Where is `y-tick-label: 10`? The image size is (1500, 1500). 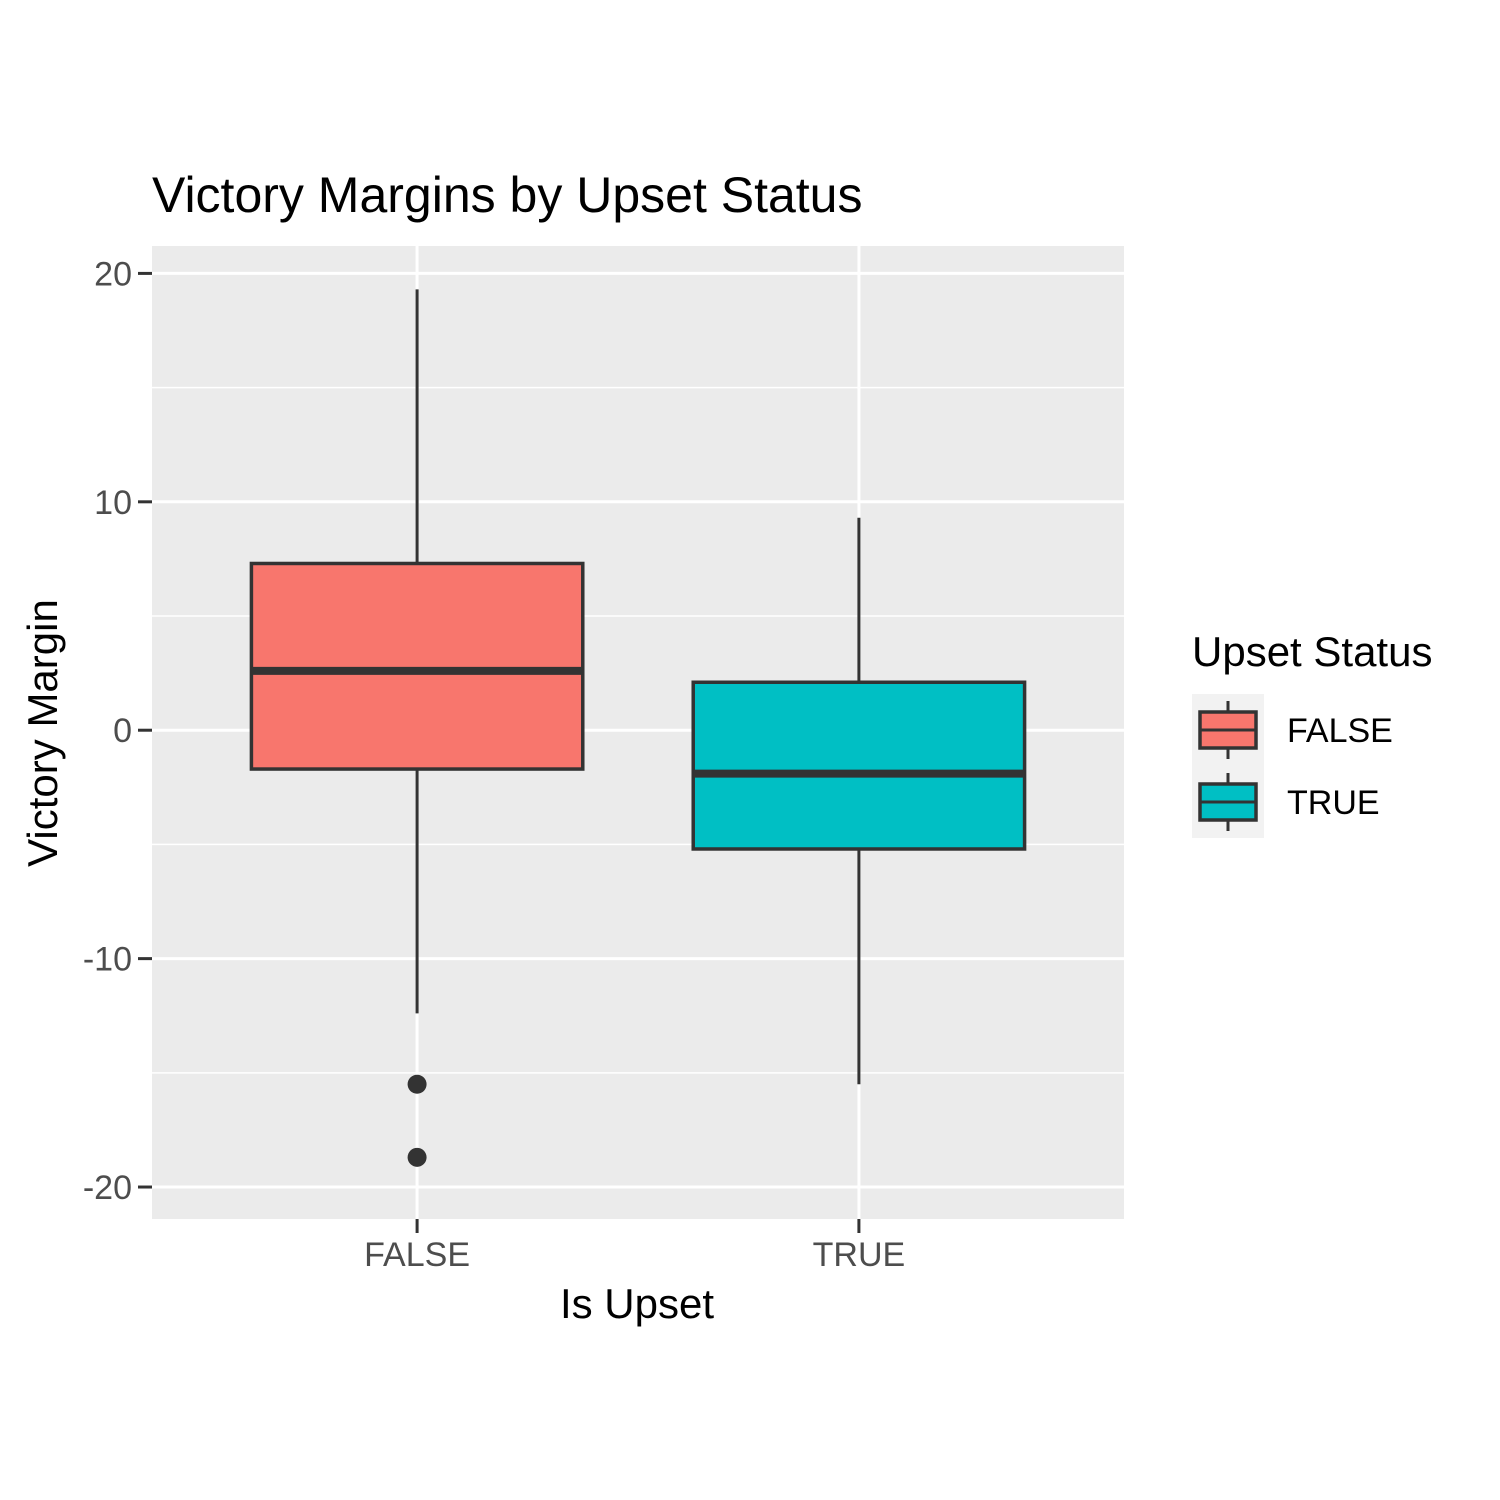
y-tick-label: 10 is located at coordinates (113, 503).